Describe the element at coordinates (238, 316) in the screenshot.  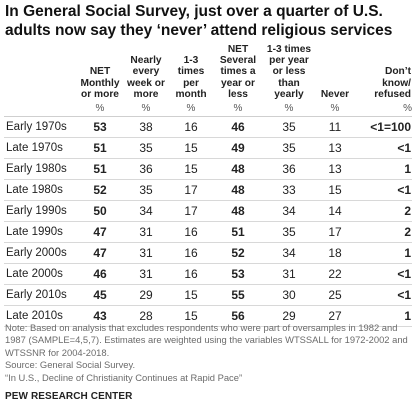
I see `value-cell-net-several-year: 56` at that location.